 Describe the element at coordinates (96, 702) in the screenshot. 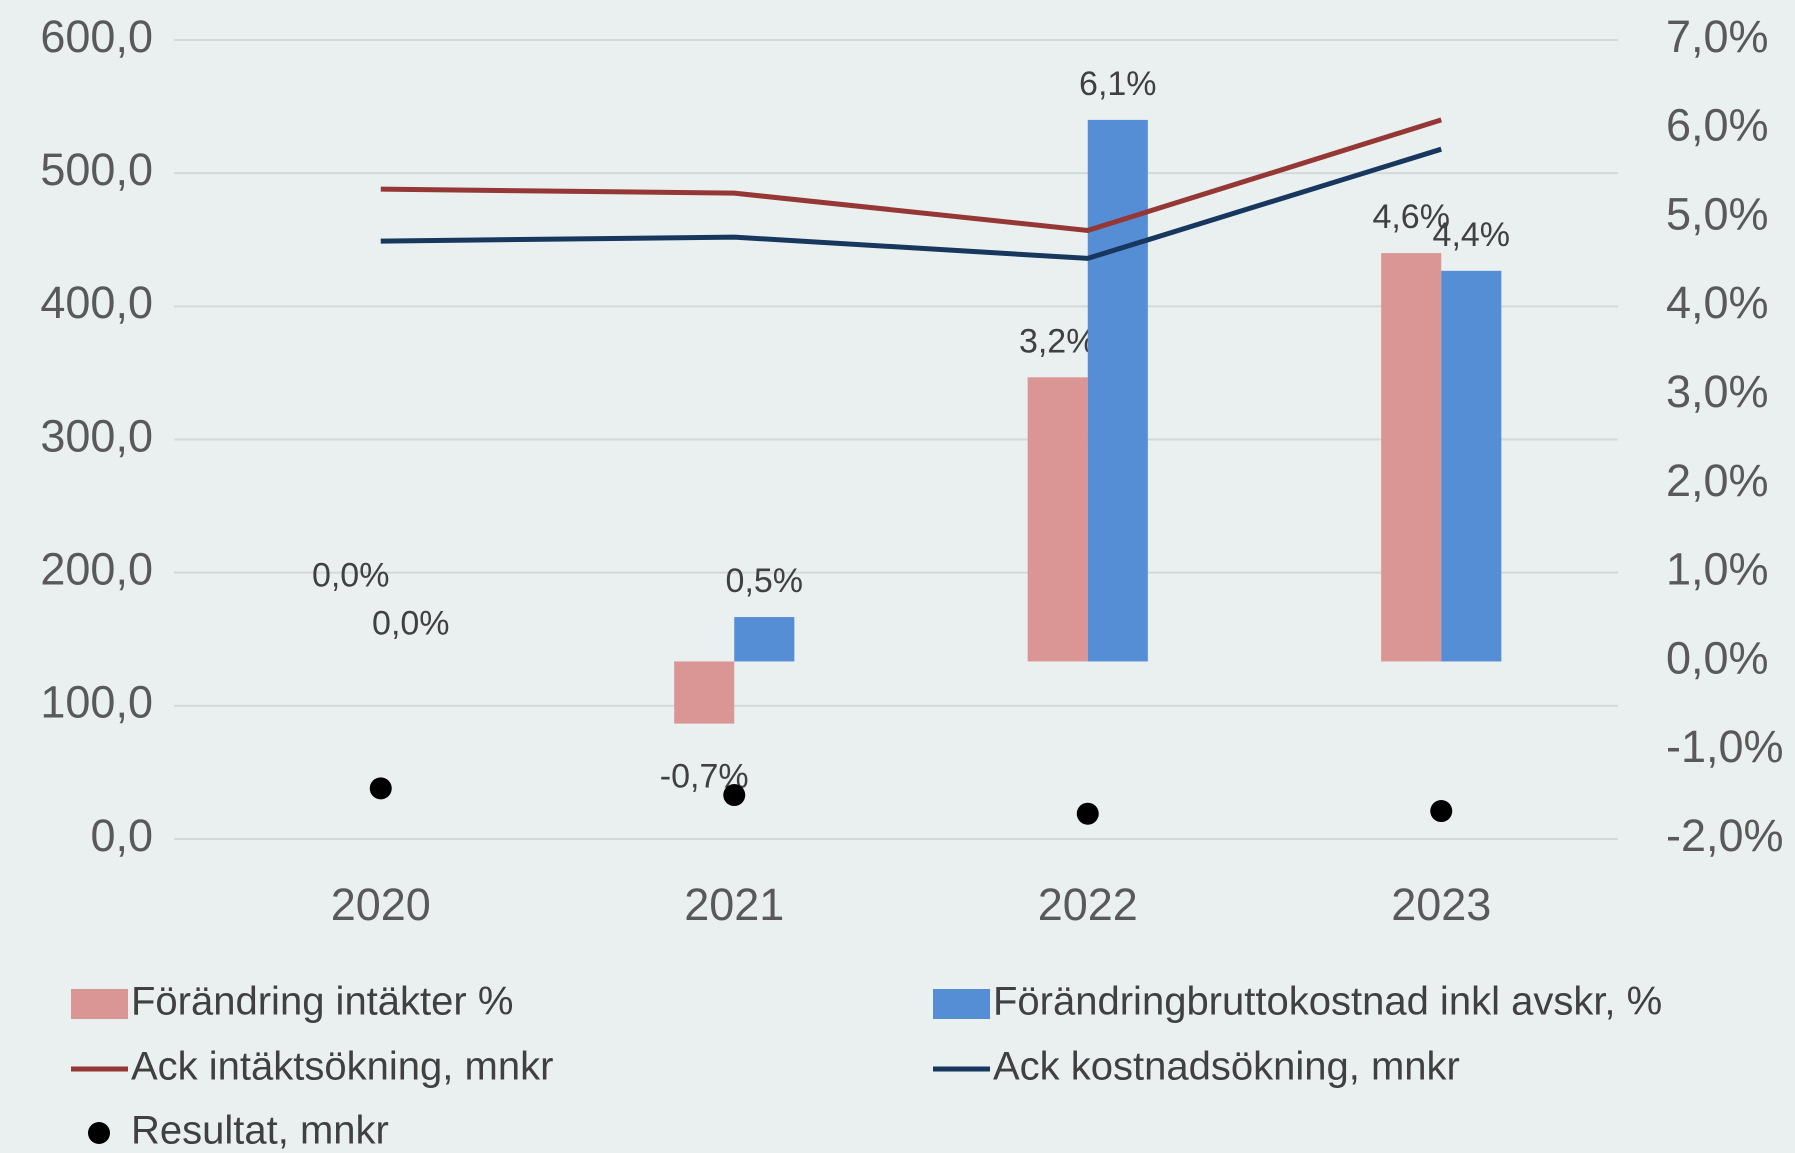

I see `y-tick-label: 100,0` at that location.